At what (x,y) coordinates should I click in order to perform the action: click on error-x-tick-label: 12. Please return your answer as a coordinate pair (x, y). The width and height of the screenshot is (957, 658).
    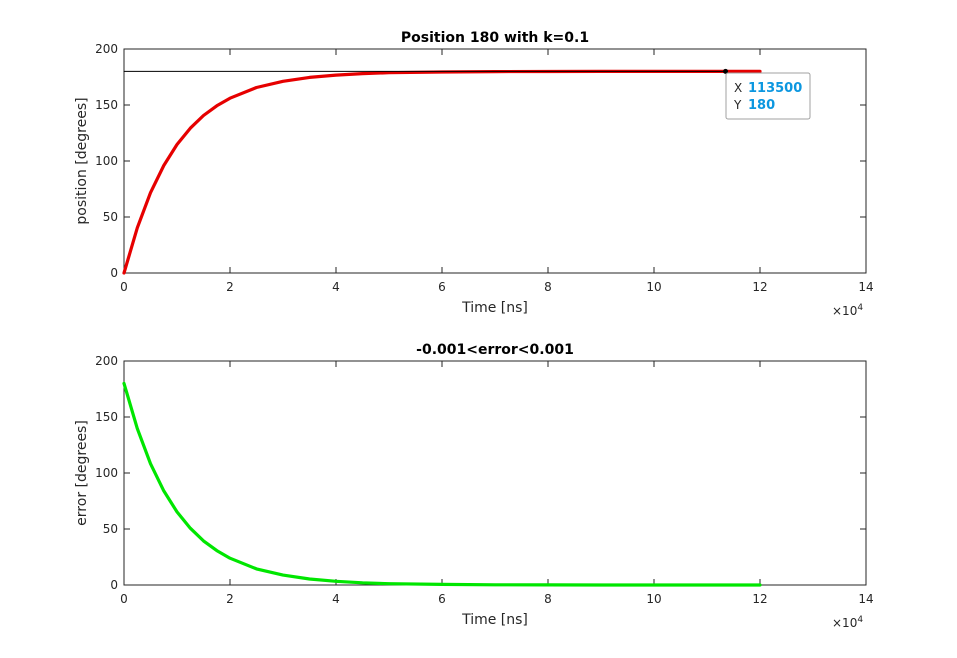
    Looking at the image, I should click on (759, 599).